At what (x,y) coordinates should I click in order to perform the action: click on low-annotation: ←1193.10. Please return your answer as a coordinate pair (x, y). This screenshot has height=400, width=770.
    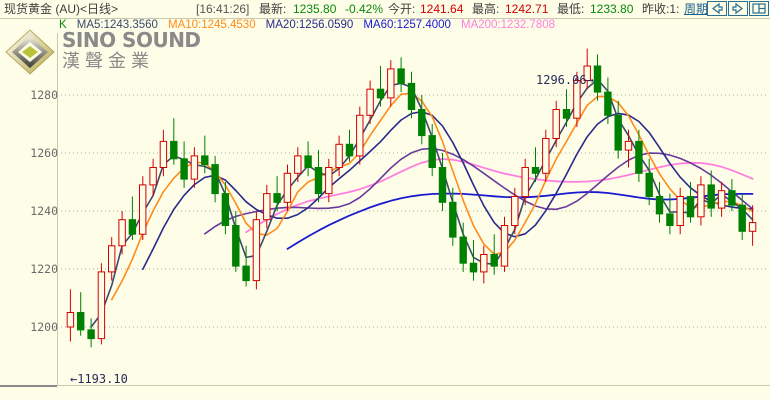
    Looking at the image, I should click on (99, 379).